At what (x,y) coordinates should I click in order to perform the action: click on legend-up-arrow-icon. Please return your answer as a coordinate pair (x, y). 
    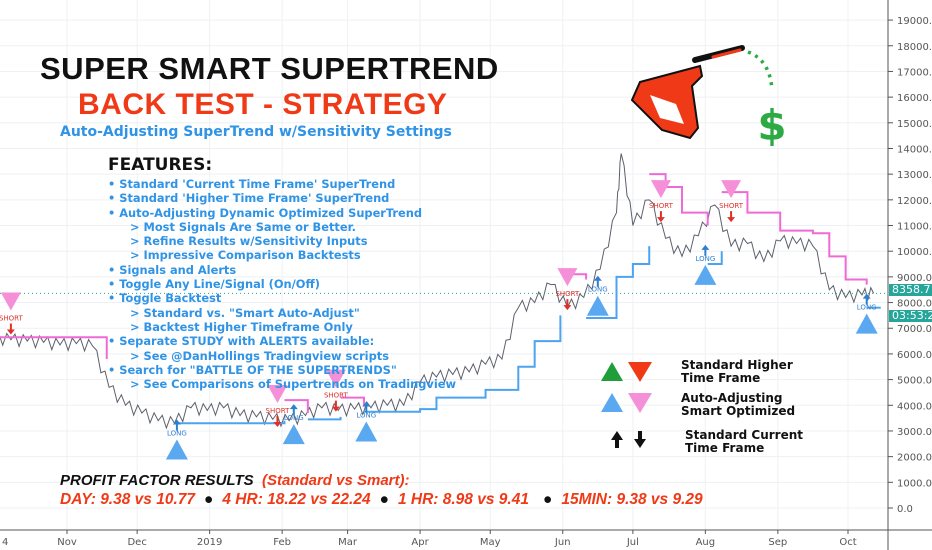
    Looking at the image, I should click on (617, 439).